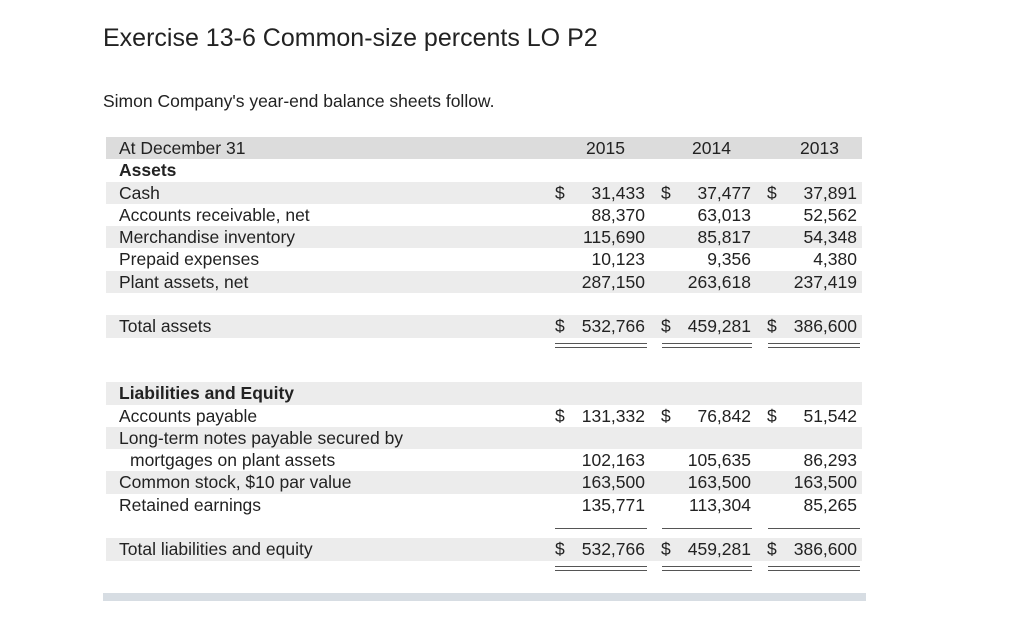 The height and width of the screenshot is (620, 1024). I want to click on value-cell-2014: 63,013, so click(724, 214).